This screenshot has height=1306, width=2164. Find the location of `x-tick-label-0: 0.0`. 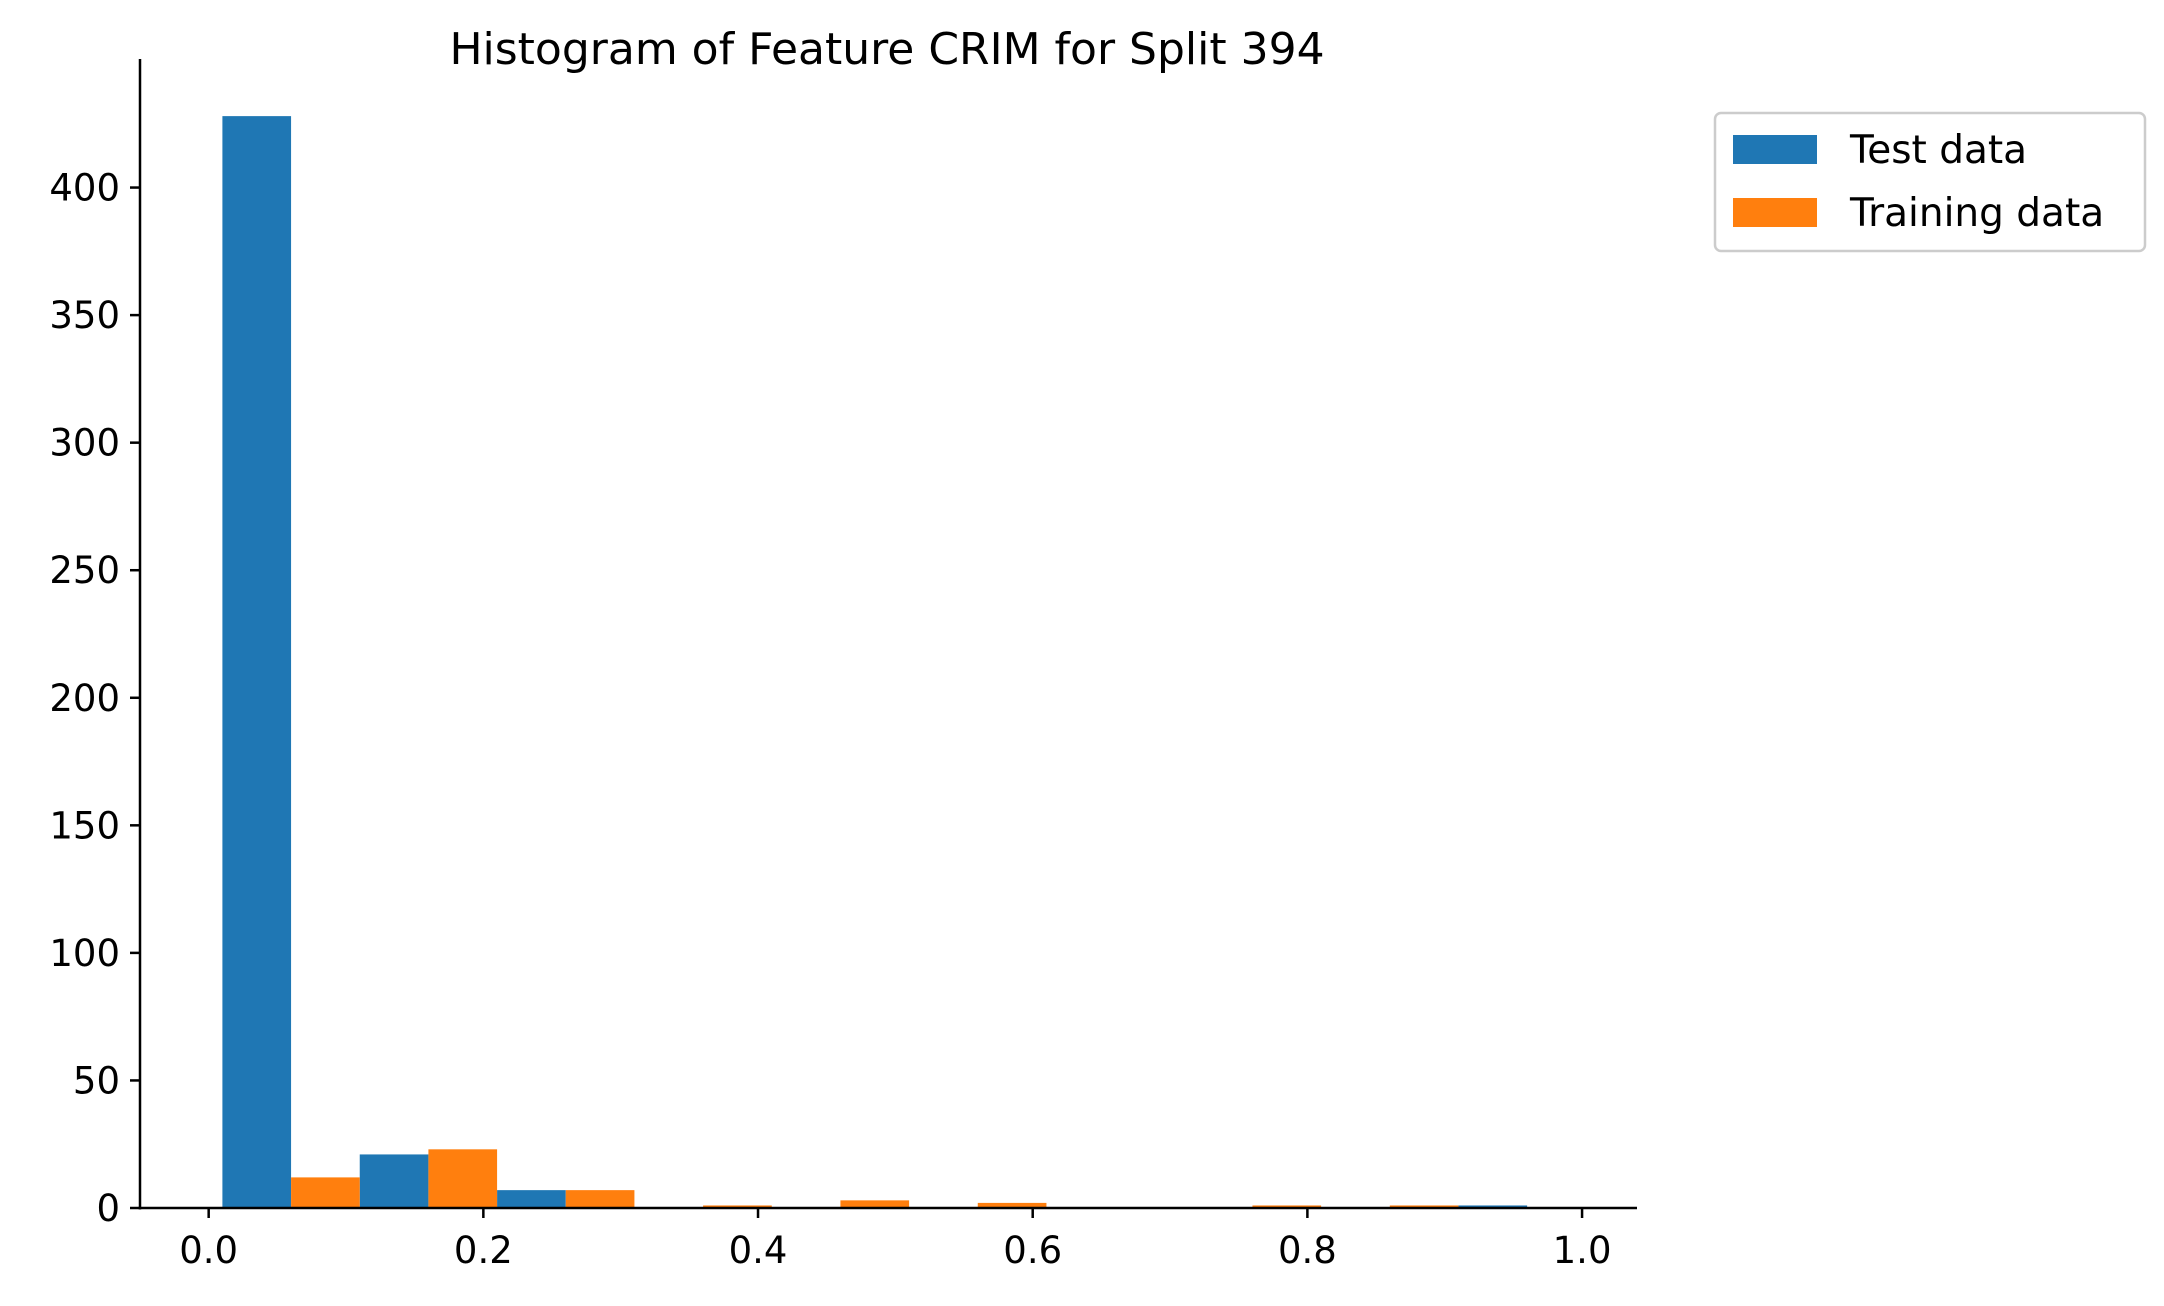

x-tick-label-0: 0.0 is located at coordinates (208, 1250).